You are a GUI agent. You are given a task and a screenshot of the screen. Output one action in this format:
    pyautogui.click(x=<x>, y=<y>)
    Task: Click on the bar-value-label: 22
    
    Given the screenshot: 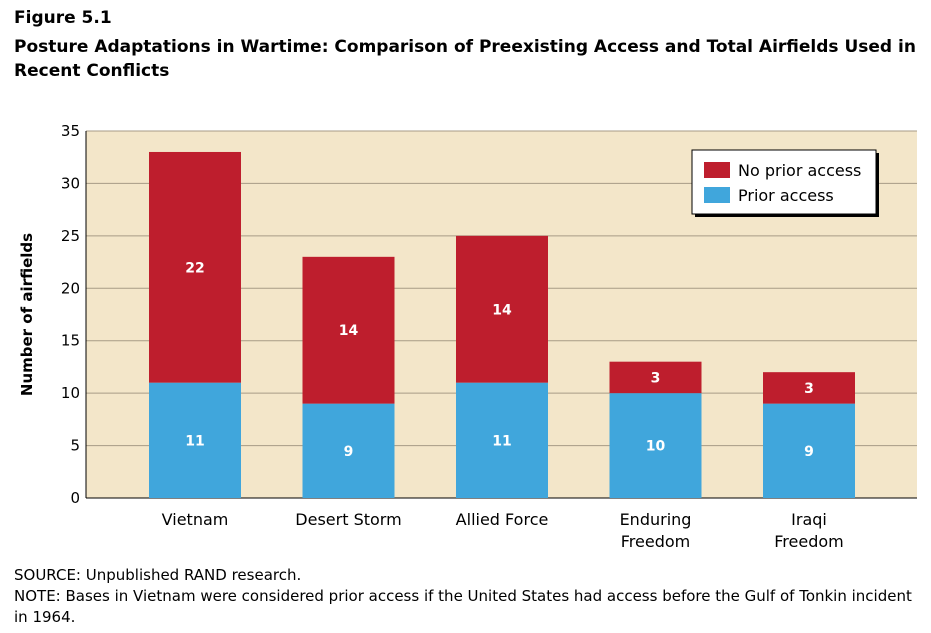 What is the action you would take?
    pyautogui.click(x=194, y=268)
    